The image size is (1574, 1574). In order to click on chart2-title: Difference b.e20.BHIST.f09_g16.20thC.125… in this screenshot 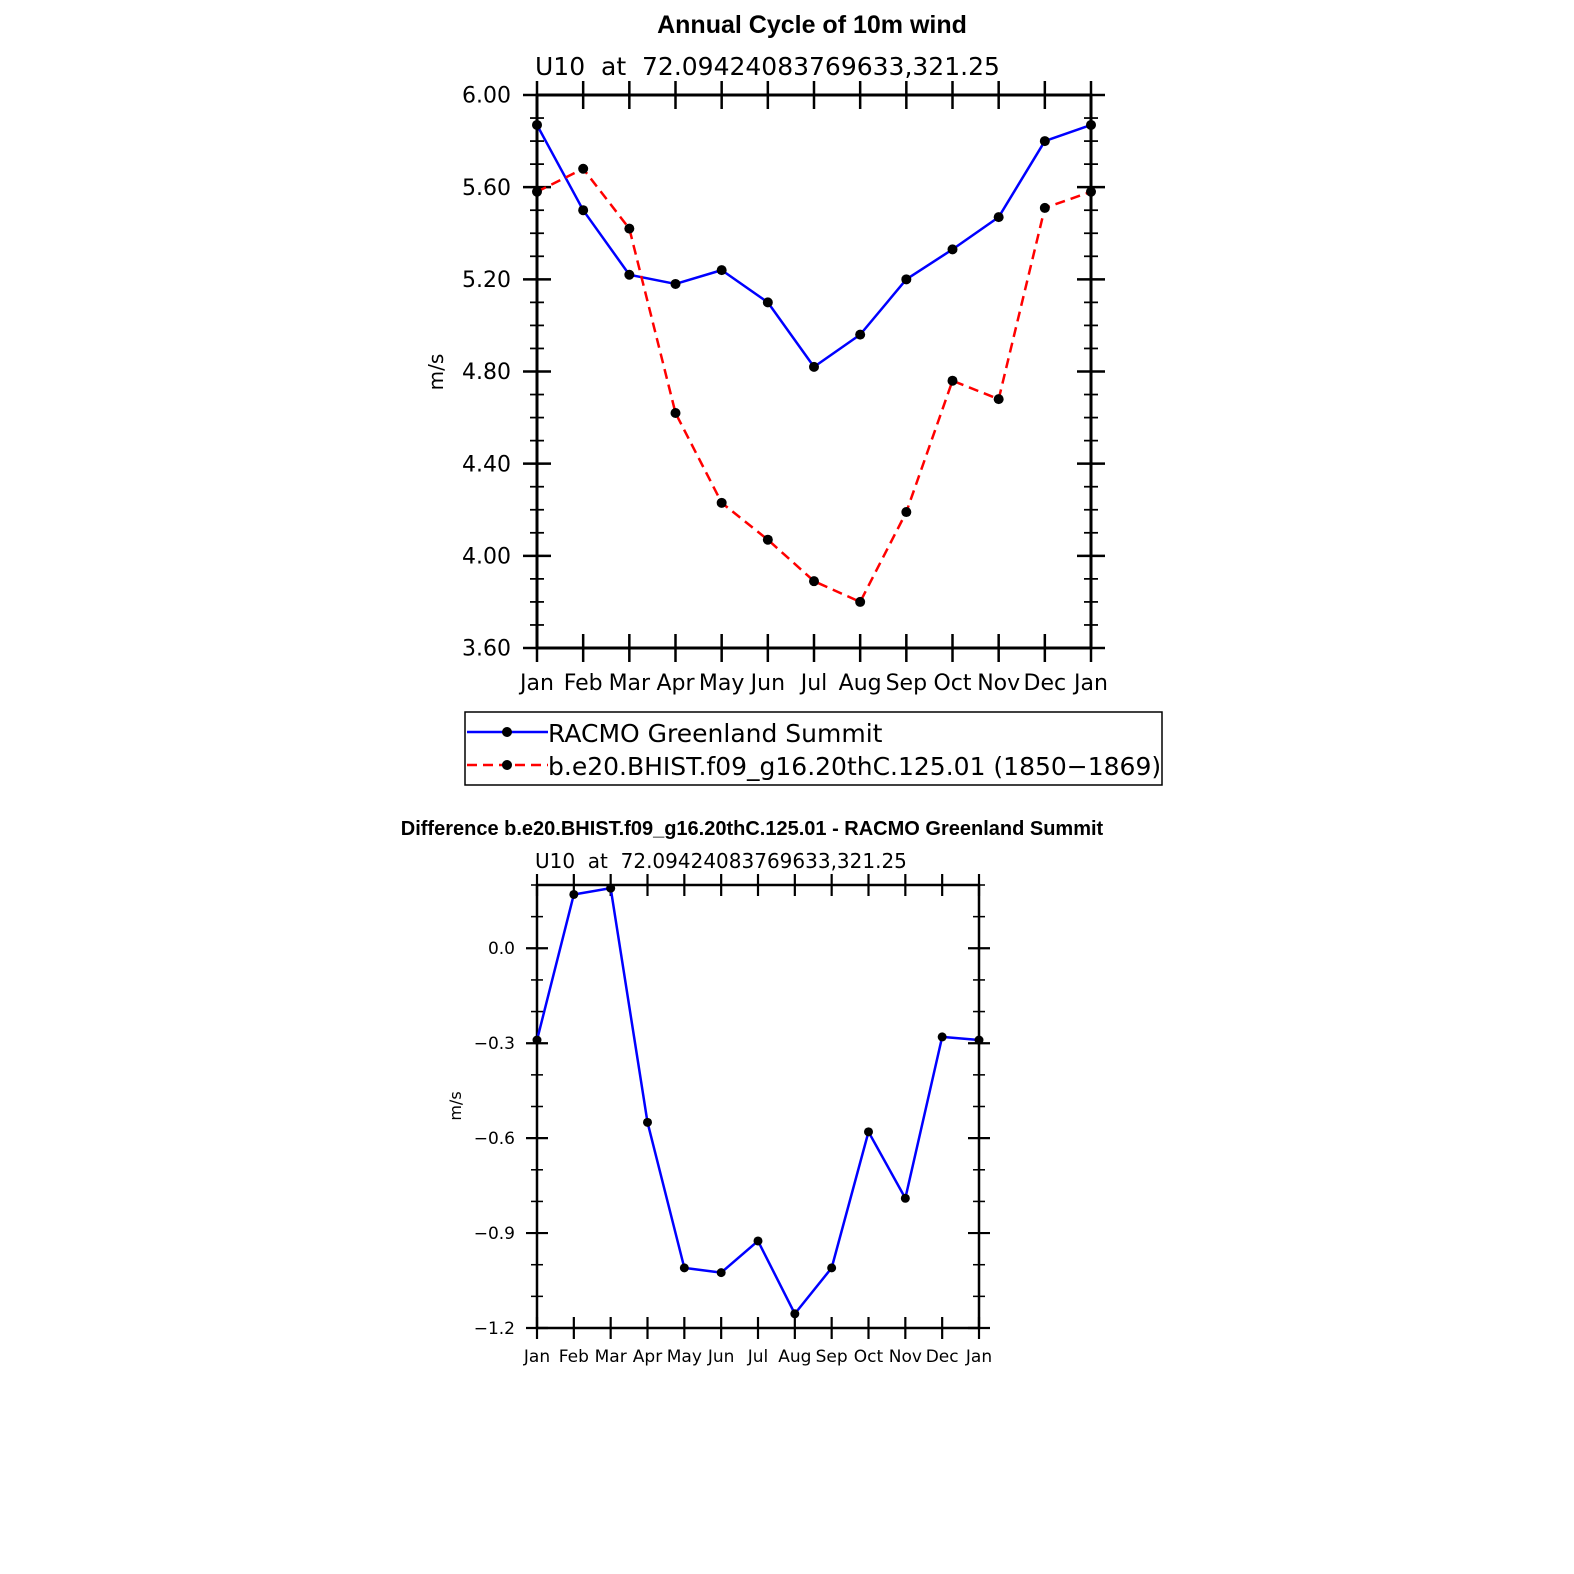, I will do `click(752, 829)`.